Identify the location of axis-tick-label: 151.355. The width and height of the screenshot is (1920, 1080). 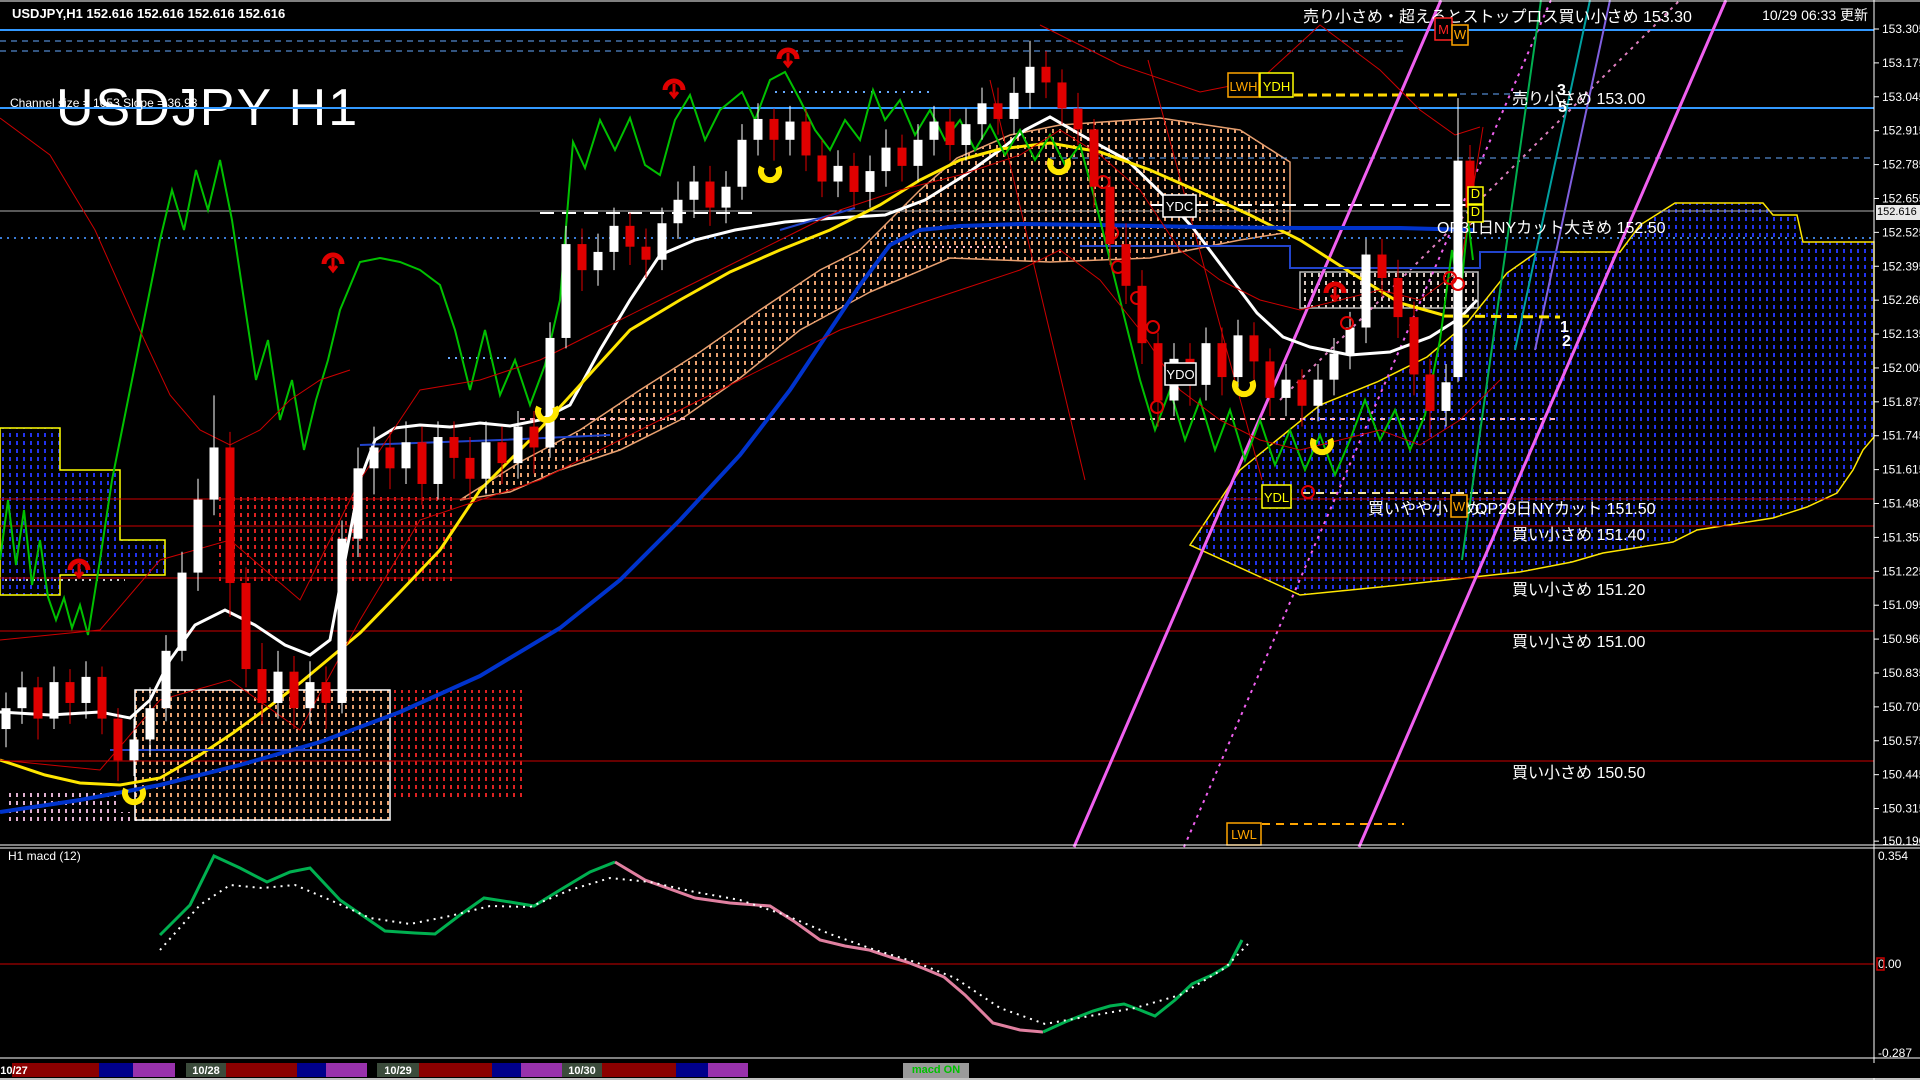
(1901, 537).